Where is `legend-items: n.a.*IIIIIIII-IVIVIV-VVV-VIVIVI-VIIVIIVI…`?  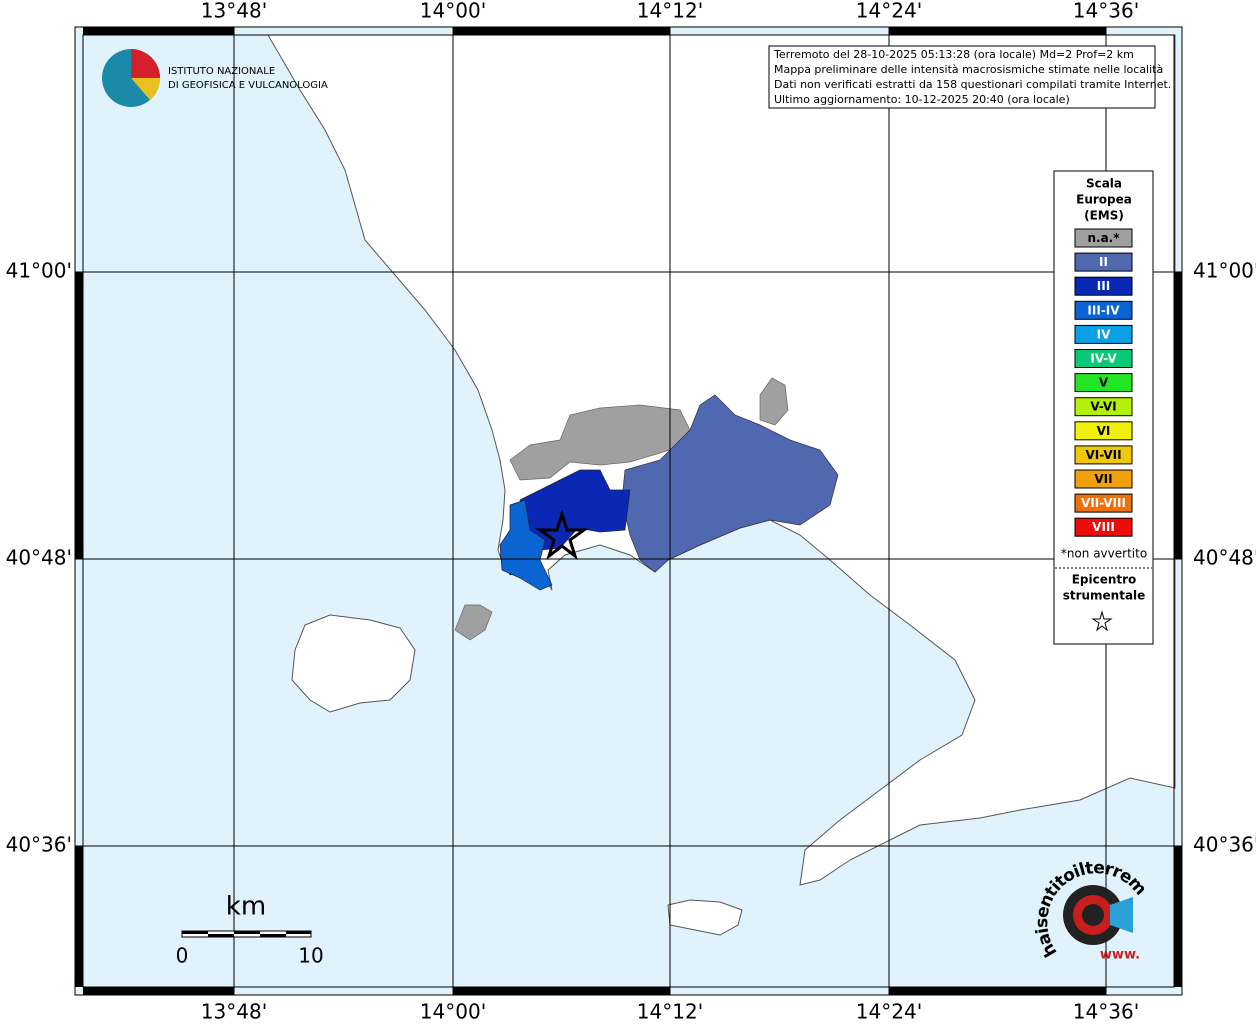 legend-items: n.a.*IIIIIIII-IVIVIV-VVV-VIVIVI-VIIVIIVI… is located at coordinates (1103, 382).